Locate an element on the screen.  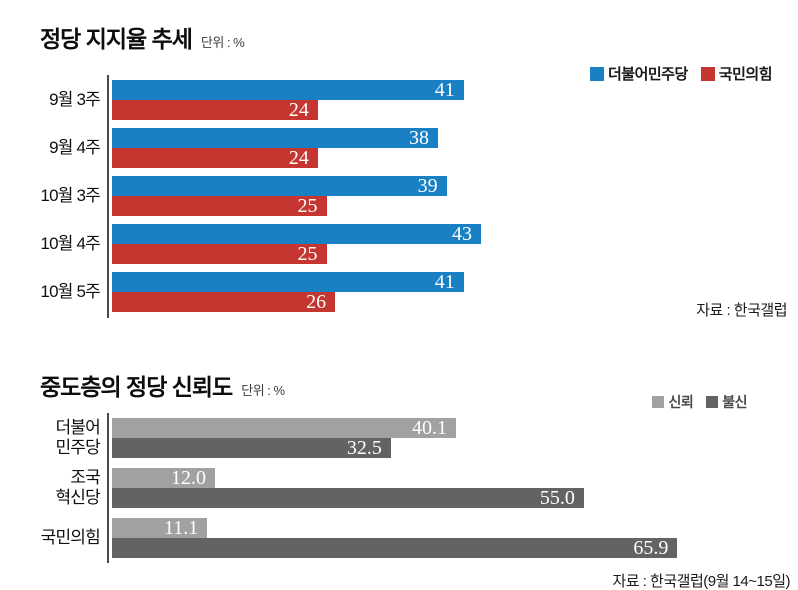
legend-label: 불신 is located at coordinates (734, 402).